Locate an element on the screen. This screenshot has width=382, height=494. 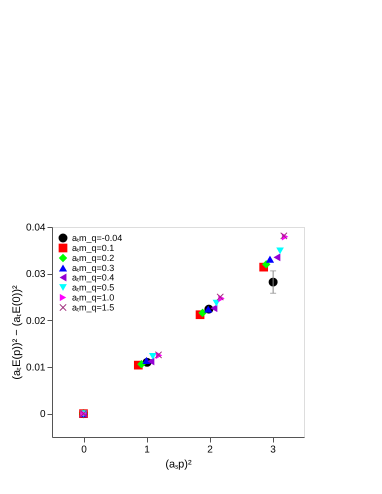
legend-label: aₜm_q=1.5 is located at coordinates (93, 307).